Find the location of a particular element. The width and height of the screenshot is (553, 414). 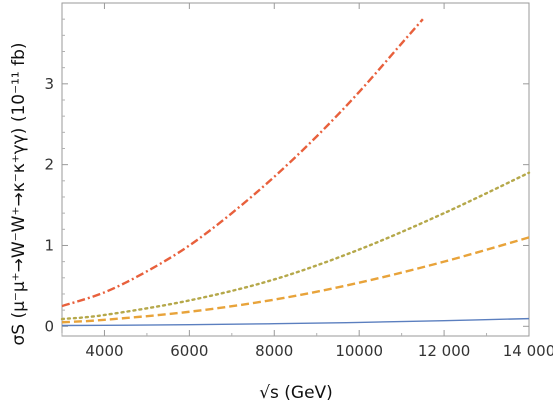

y-tick-label: 2 is located at coordinates (49, 165).